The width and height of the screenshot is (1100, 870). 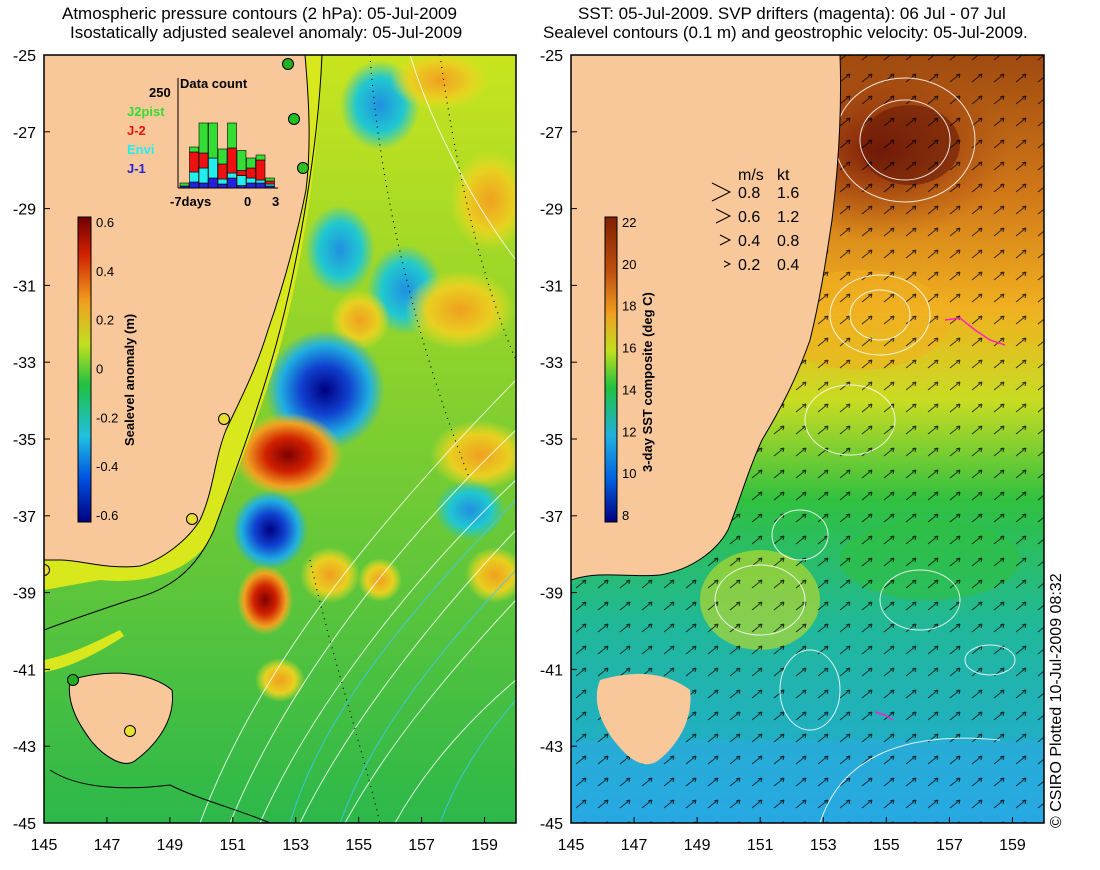 I want to click on right-y-tick-label: -43, so click(x=551, y=747).